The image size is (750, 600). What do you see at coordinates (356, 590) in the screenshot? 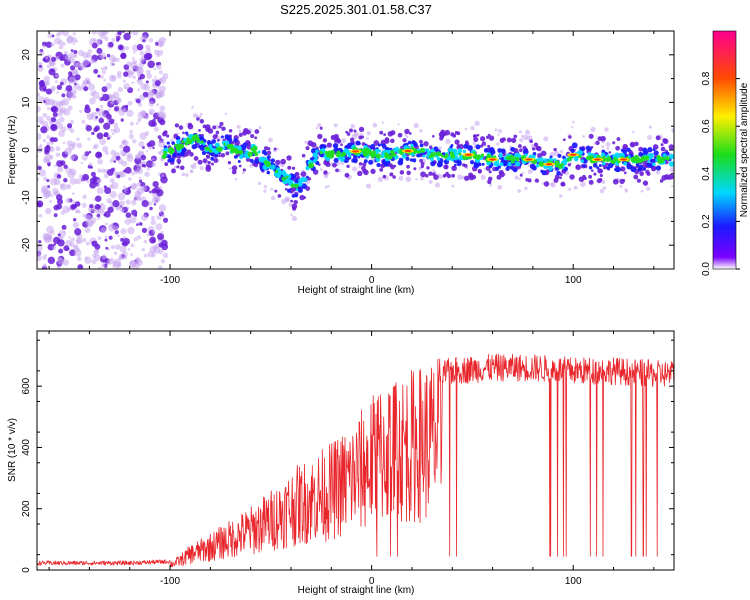
I see `snr-x-axis-title: Height of straight line (km)` at bounding box center [356, 590].